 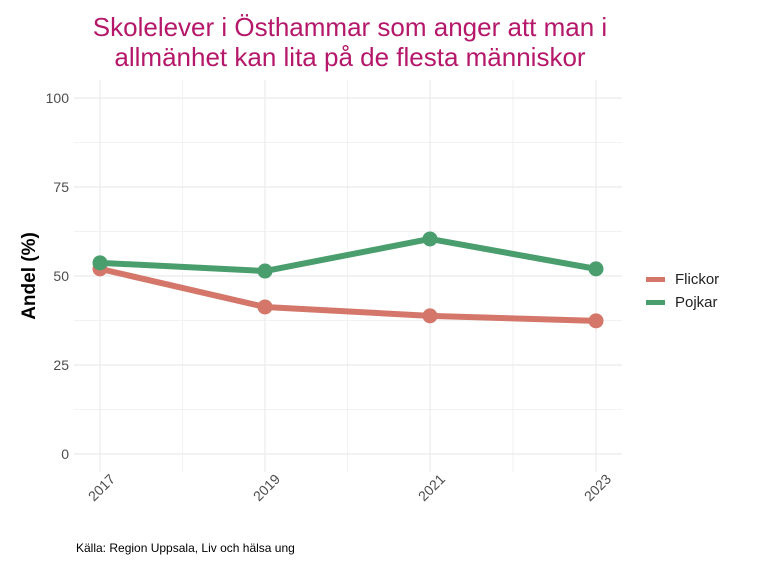 What do you see at coordinates (185, 548) in the screenshot?
I see `source-caption: Källa: Region Uppsala, Liv och hälsa ung` at bounding box center [185, 548].